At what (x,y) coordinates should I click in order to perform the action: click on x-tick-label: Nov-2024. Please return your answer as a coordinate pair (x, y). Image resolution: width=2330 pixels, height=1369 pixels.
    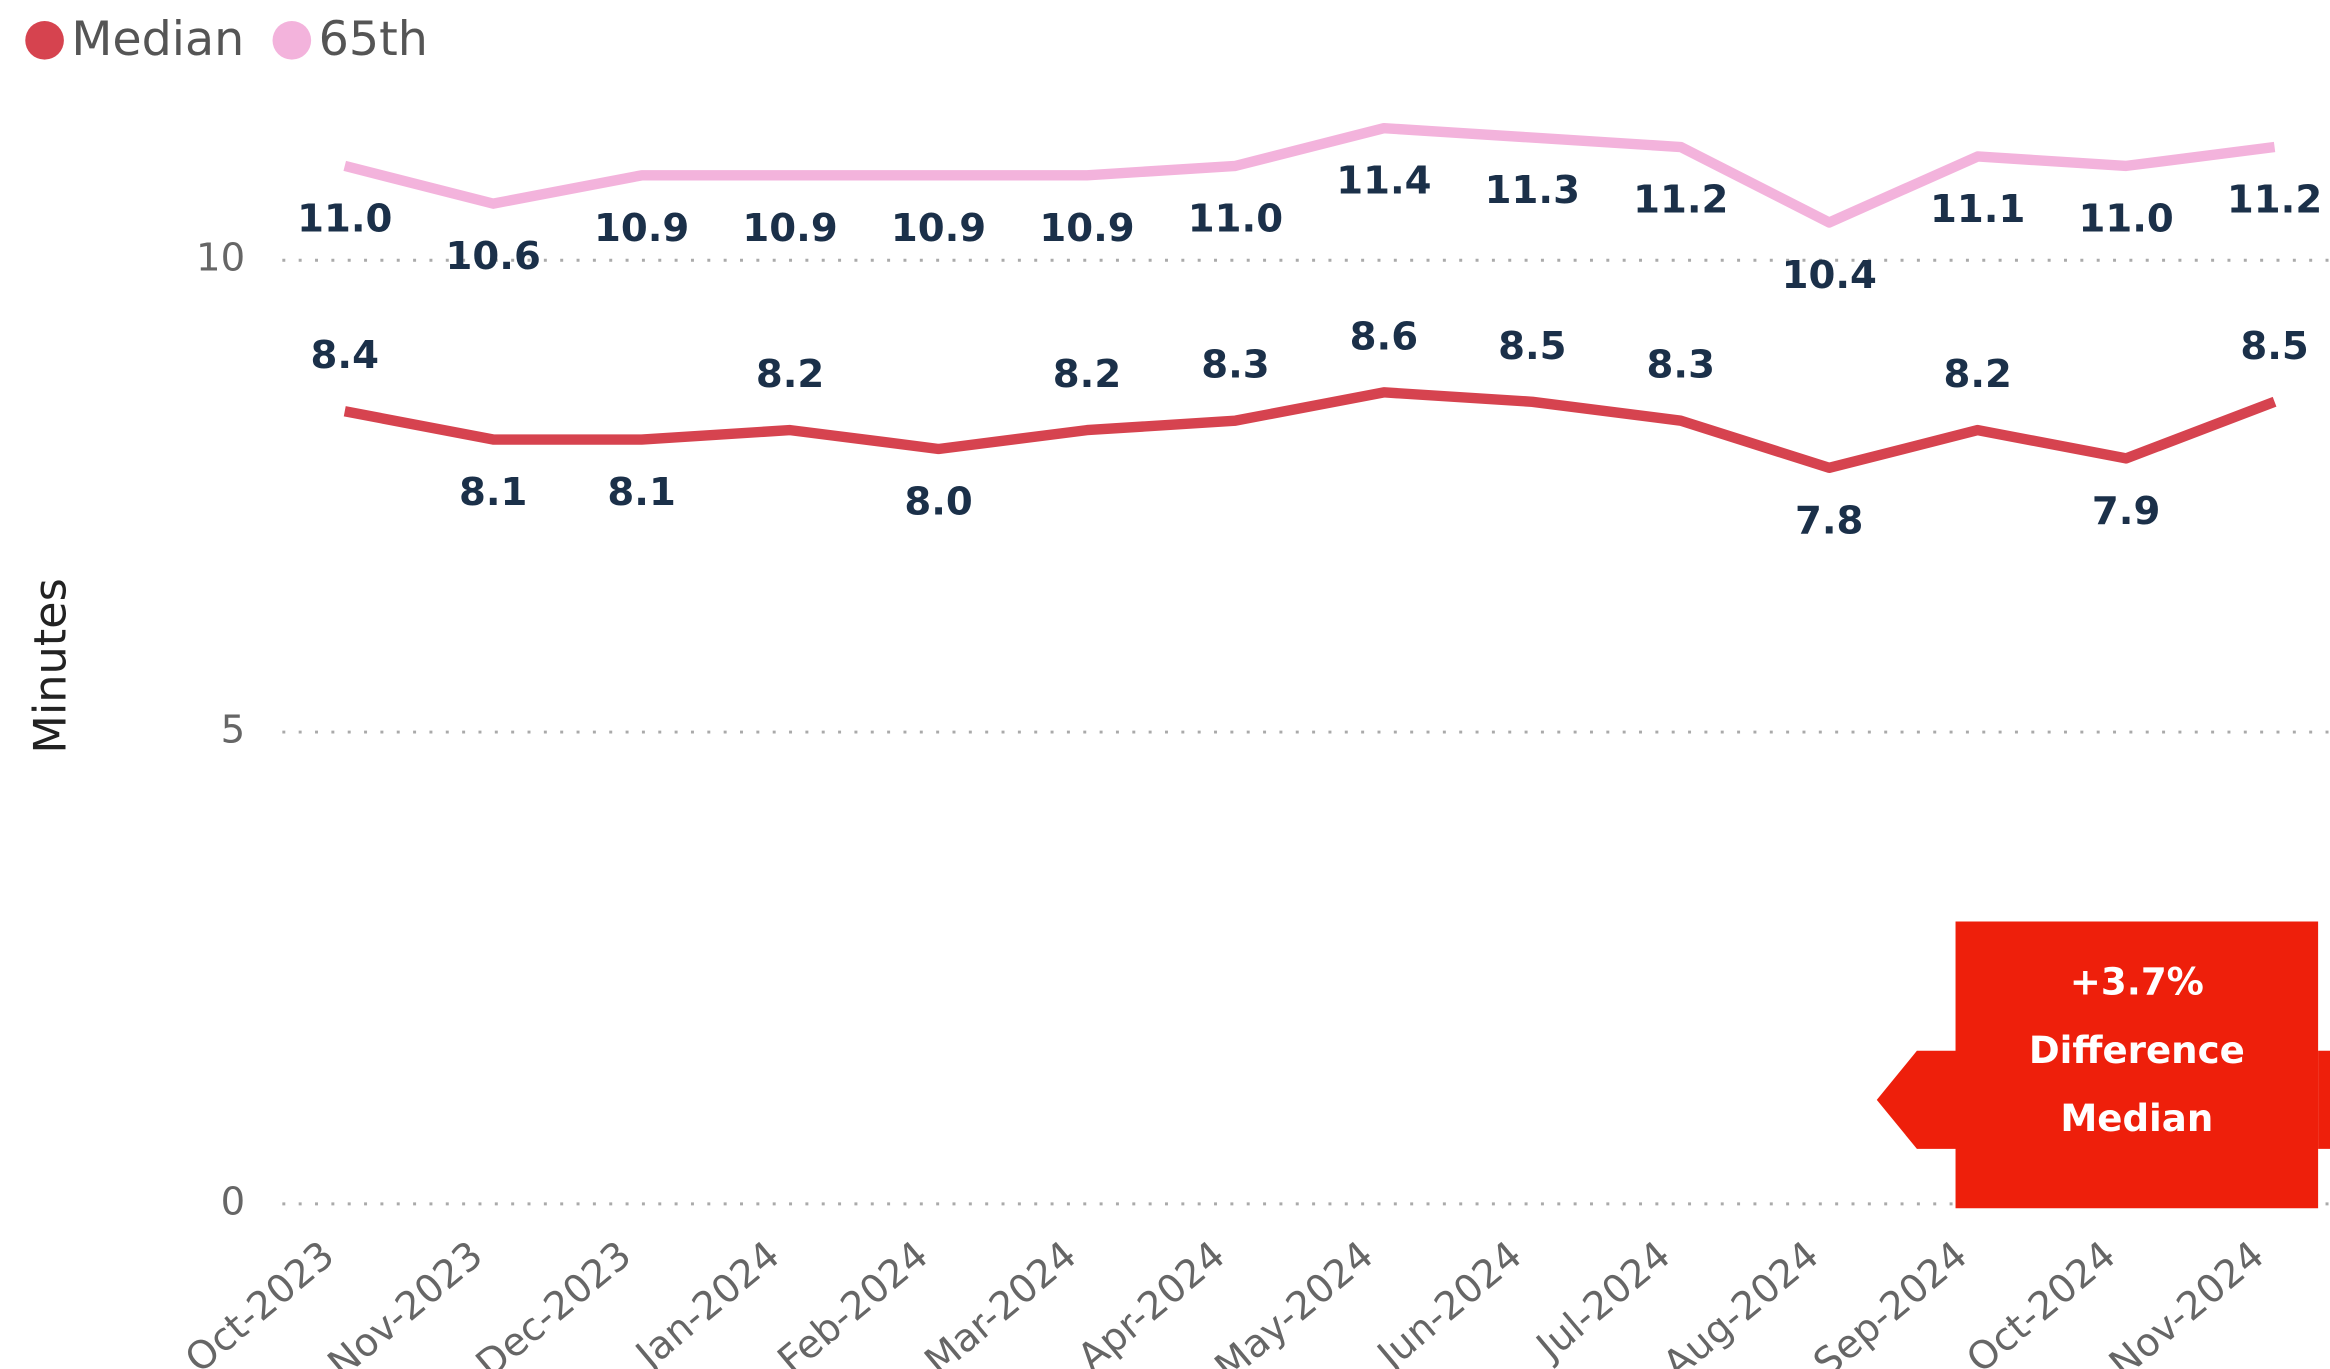
    Looking at the image, I should click on (2187, 1301).